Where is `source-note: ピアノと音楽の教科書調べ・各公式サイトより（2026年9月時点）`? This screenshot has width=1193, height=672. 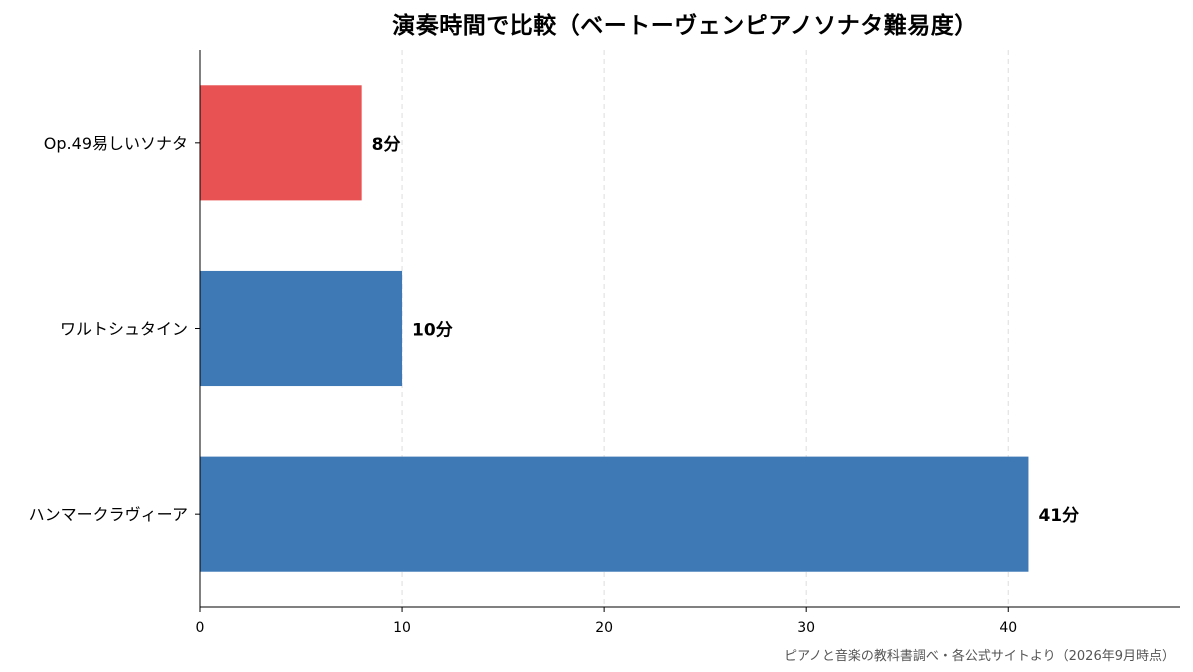 source-note: ピアノと音楽の教科書調べ・各公式サイトより（2026年9月時点） is located at coordinates (979, 656).